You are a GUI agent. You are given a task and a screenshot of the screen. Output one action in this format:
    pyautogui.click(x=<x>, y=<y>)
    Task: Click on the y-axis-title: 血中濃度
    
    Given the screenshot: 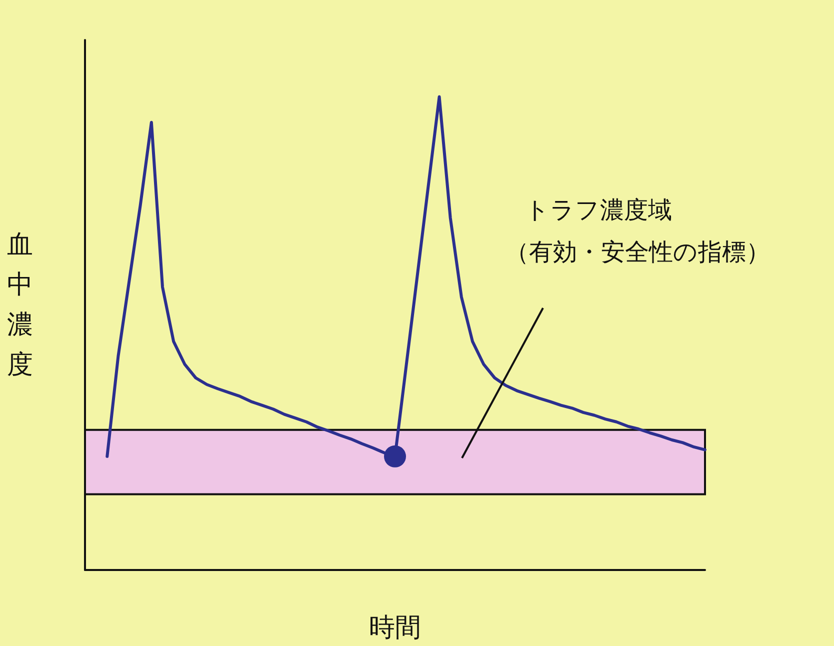 What is the action you would take?
    pyautogui.click(x=20, y=305)
    